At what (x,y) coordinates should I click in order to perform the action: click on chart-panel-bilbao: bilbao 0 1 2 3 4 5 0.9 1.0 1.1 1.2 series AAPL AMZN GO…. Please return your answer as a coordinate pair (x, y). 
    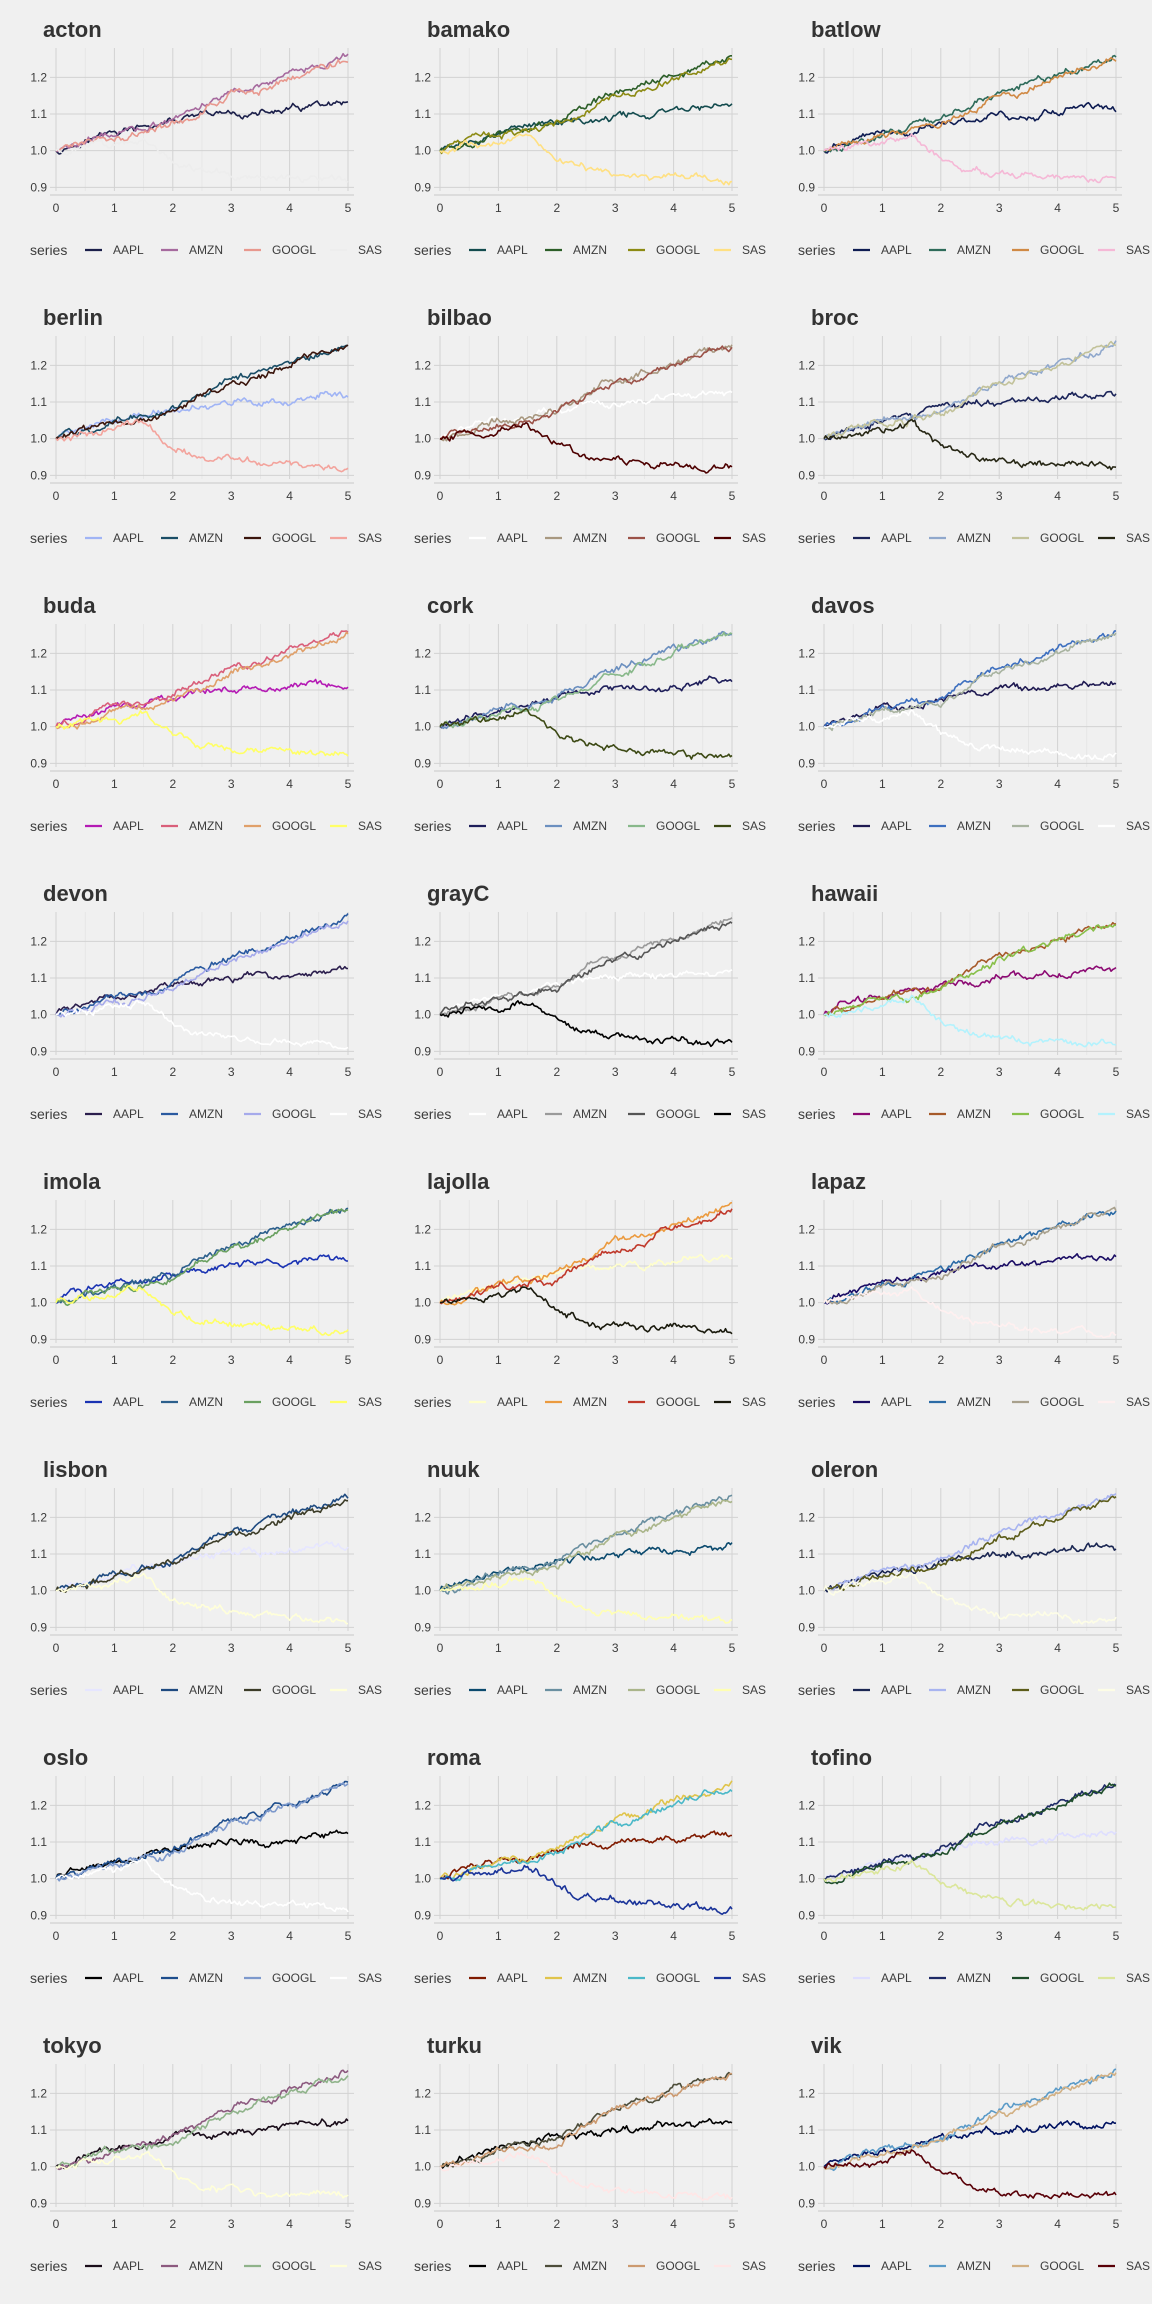
    Looking at the image, I should click on (576, 432).